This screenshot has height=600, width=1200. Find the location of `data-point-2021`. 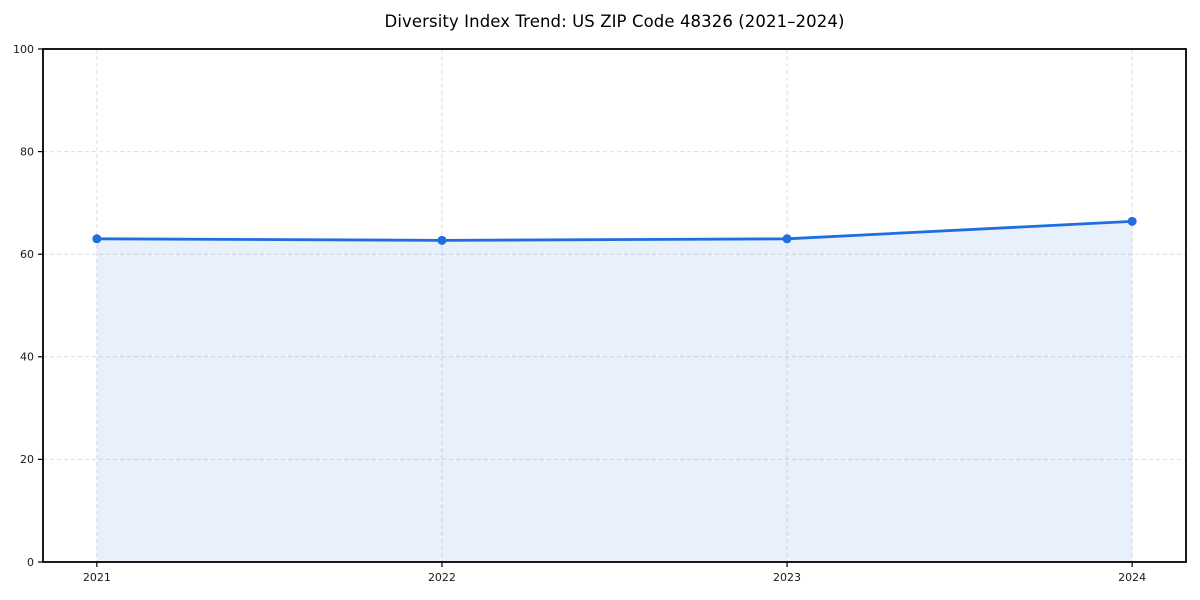

data-point-2021 is located at coordinates (97, 239).